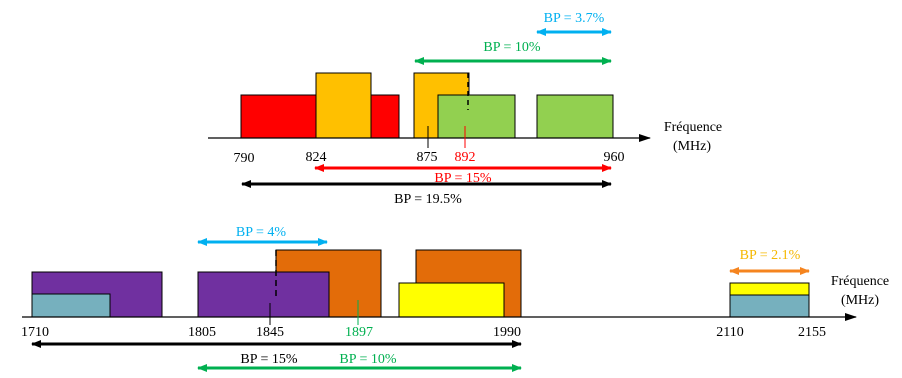 This screenshot has width=902, height=378. Describe the element at coordinates (769, 306) in the screenshot. I see `bottom-band-teal-right` at that location.